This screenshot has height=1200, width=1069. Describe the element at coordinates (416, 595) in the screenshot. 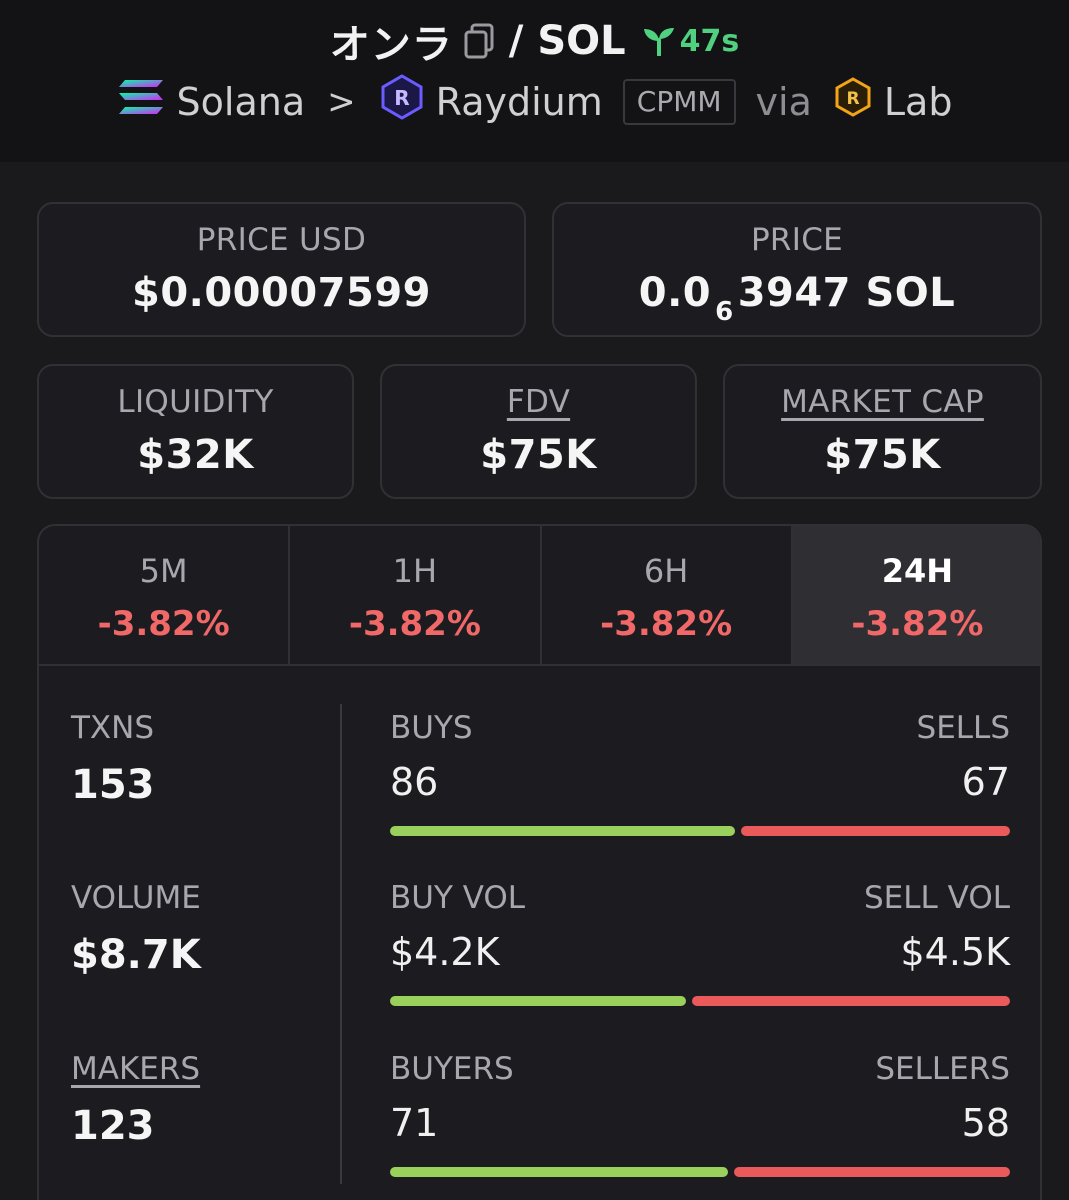

I see `tab-1h: 1H -3.82%` at that location.